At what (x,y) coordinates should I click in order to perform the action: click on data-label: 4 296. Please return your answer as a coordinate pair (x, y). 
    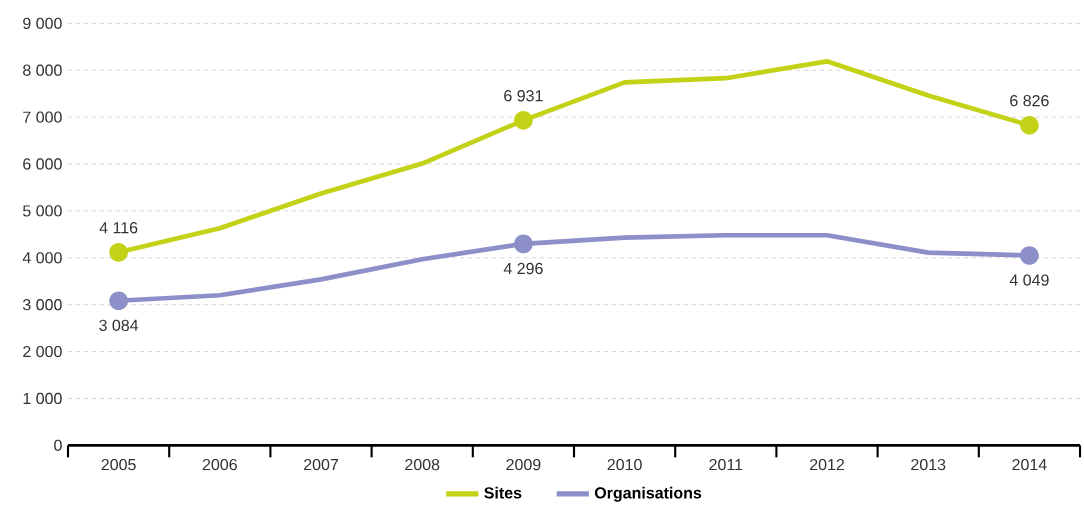
    Looking at the image, I should click on (523, 268).